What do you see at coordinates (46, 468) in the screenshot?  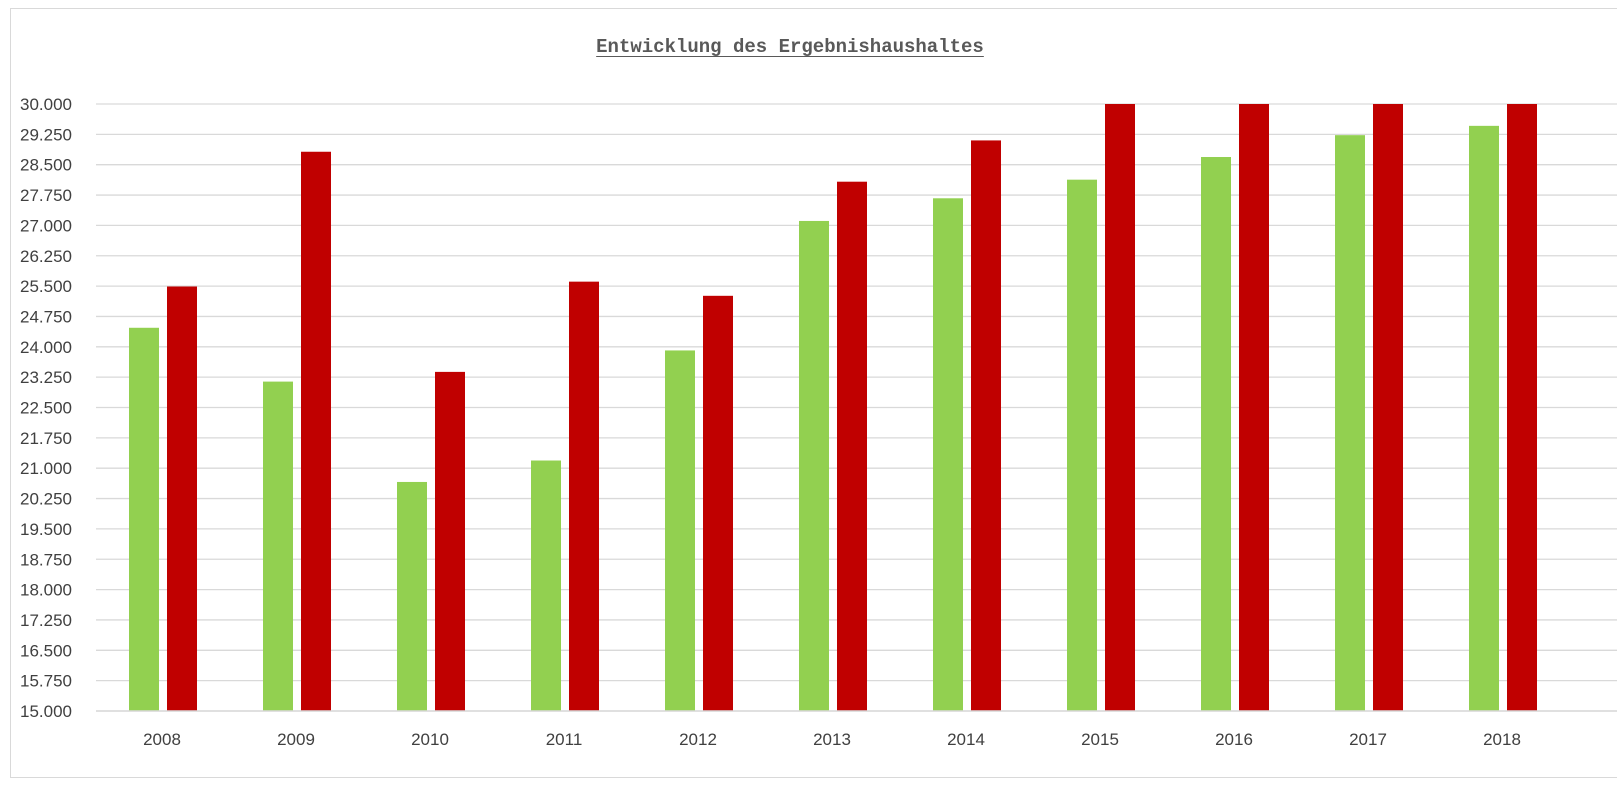 I see `y-tick-label: 21.000` at bounding box center [46, 468].